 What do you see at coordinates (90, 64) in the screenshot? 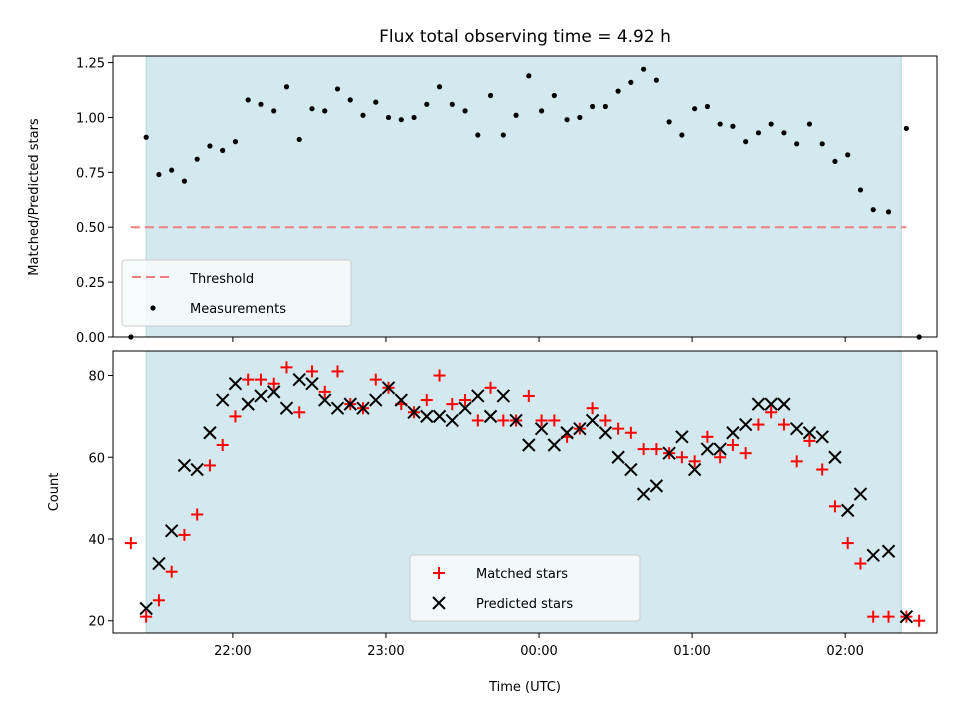
I see `top-ytick-label-5: 1.25` at bounding box center [90, 64].